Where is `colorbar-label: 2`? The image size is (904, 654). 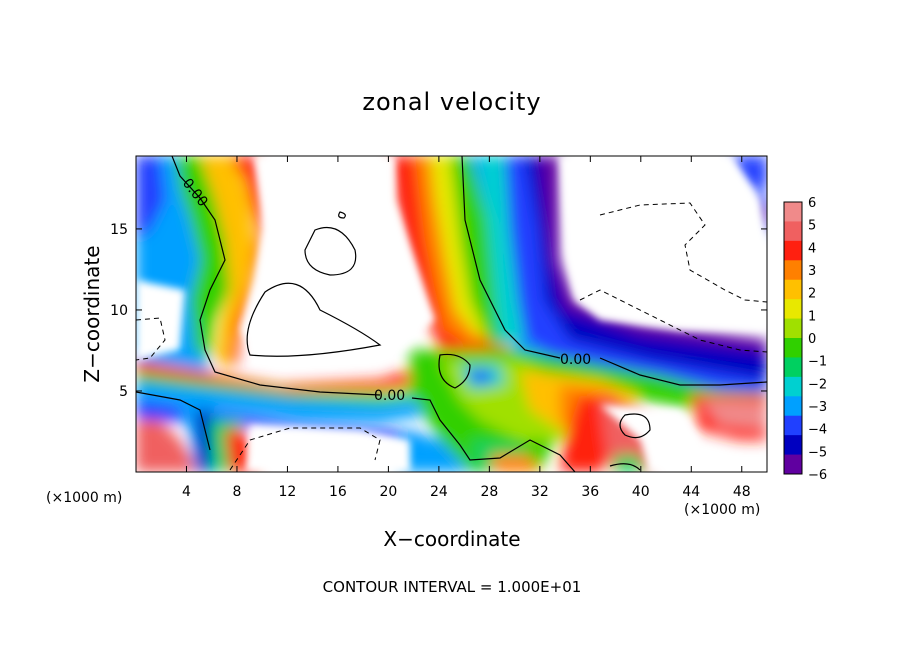 colorbar-label: 2 is located at coordinates (812, 294).